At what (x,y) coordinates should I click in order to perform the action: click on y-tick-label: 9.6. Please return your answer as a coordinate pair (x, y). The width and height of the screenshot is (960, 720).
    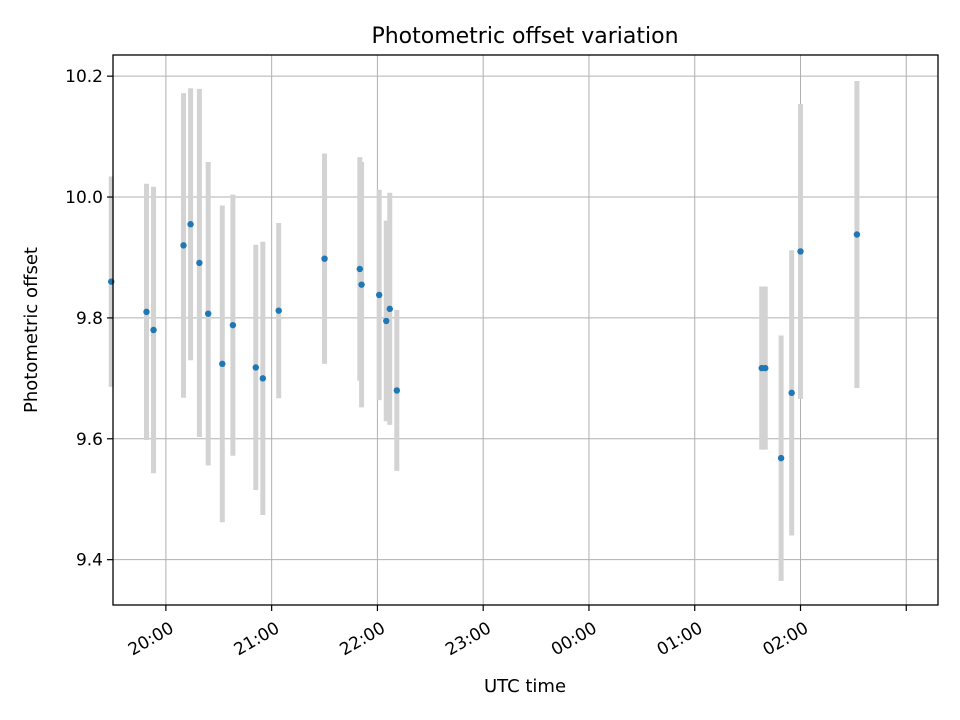
    Looking at the image, I should click on (89, 440).